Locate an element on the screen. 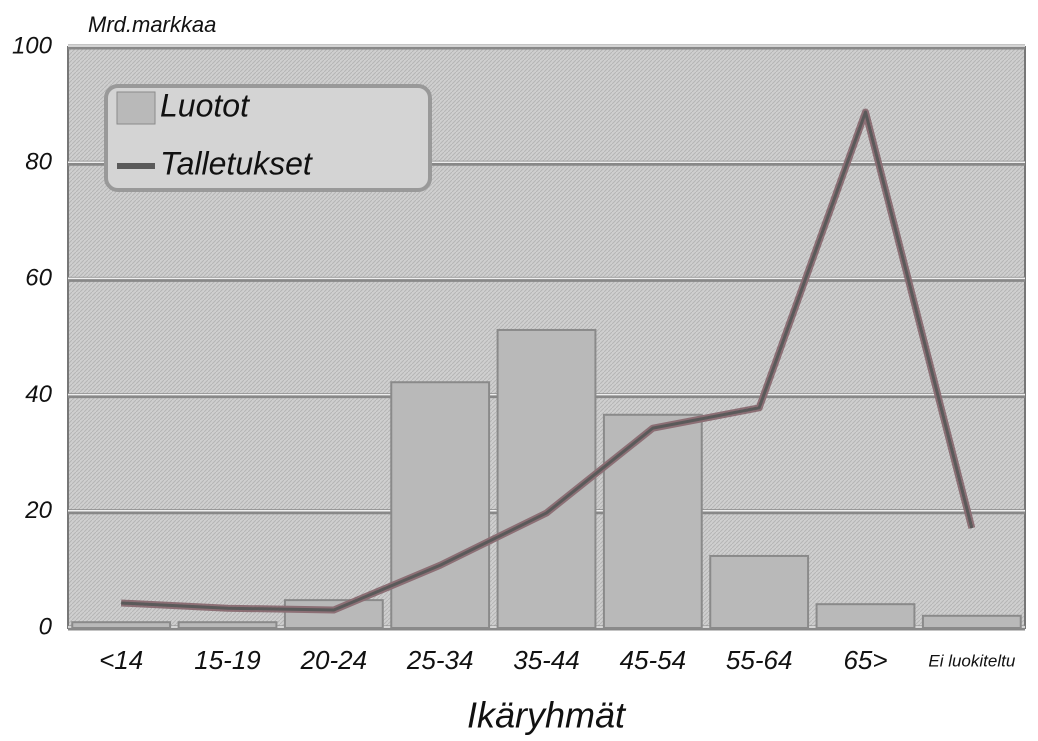  x-axis-label: Ikäryhmät is located at coordinates (547, 715).